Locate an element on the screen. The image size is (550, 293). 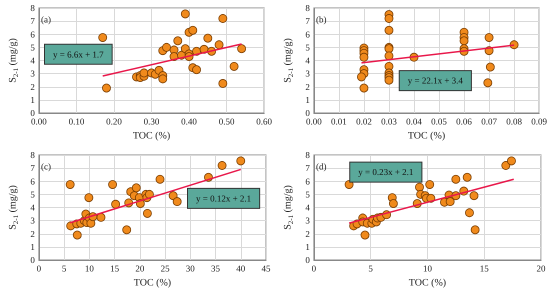
x-tick-label: 0.40 is located at coordinates (189, 121).